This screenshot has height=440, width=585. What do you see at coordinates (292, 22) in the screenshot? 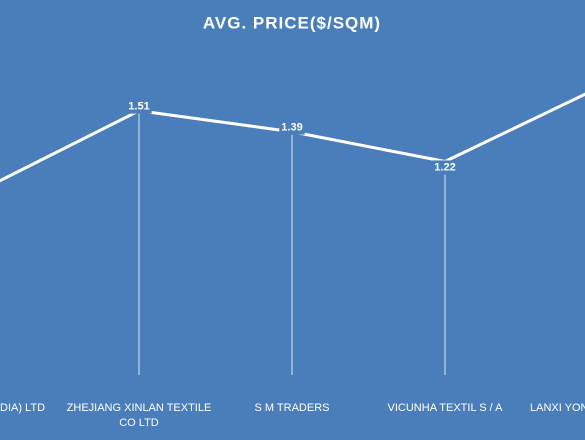
I see `chart-title: AVG. PRICE($/SQM)` at bounding box center [292, 22].